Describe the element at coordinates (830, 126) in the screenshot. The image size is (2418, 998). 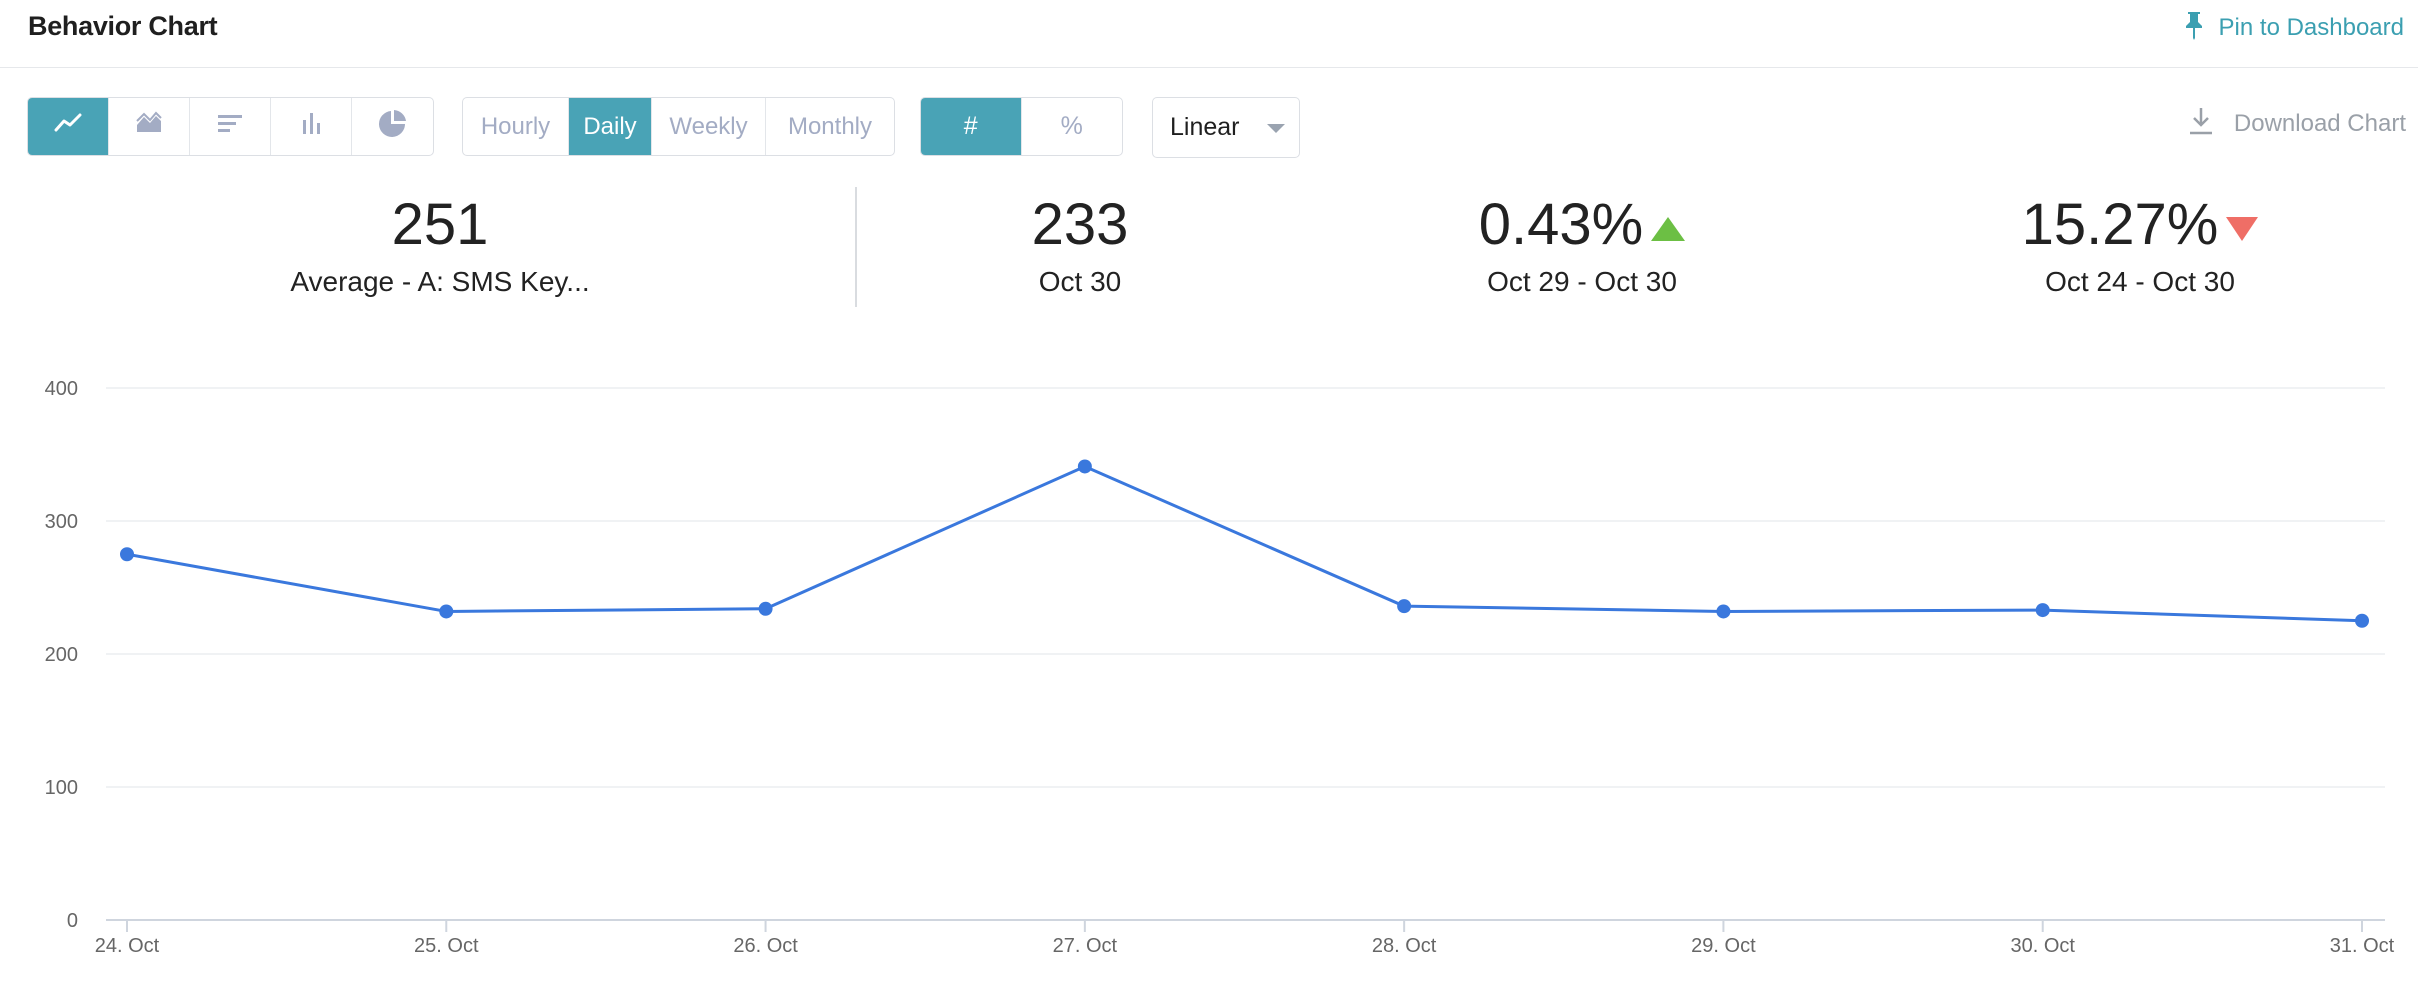
I see `monthly-button: Monthly` at that location.